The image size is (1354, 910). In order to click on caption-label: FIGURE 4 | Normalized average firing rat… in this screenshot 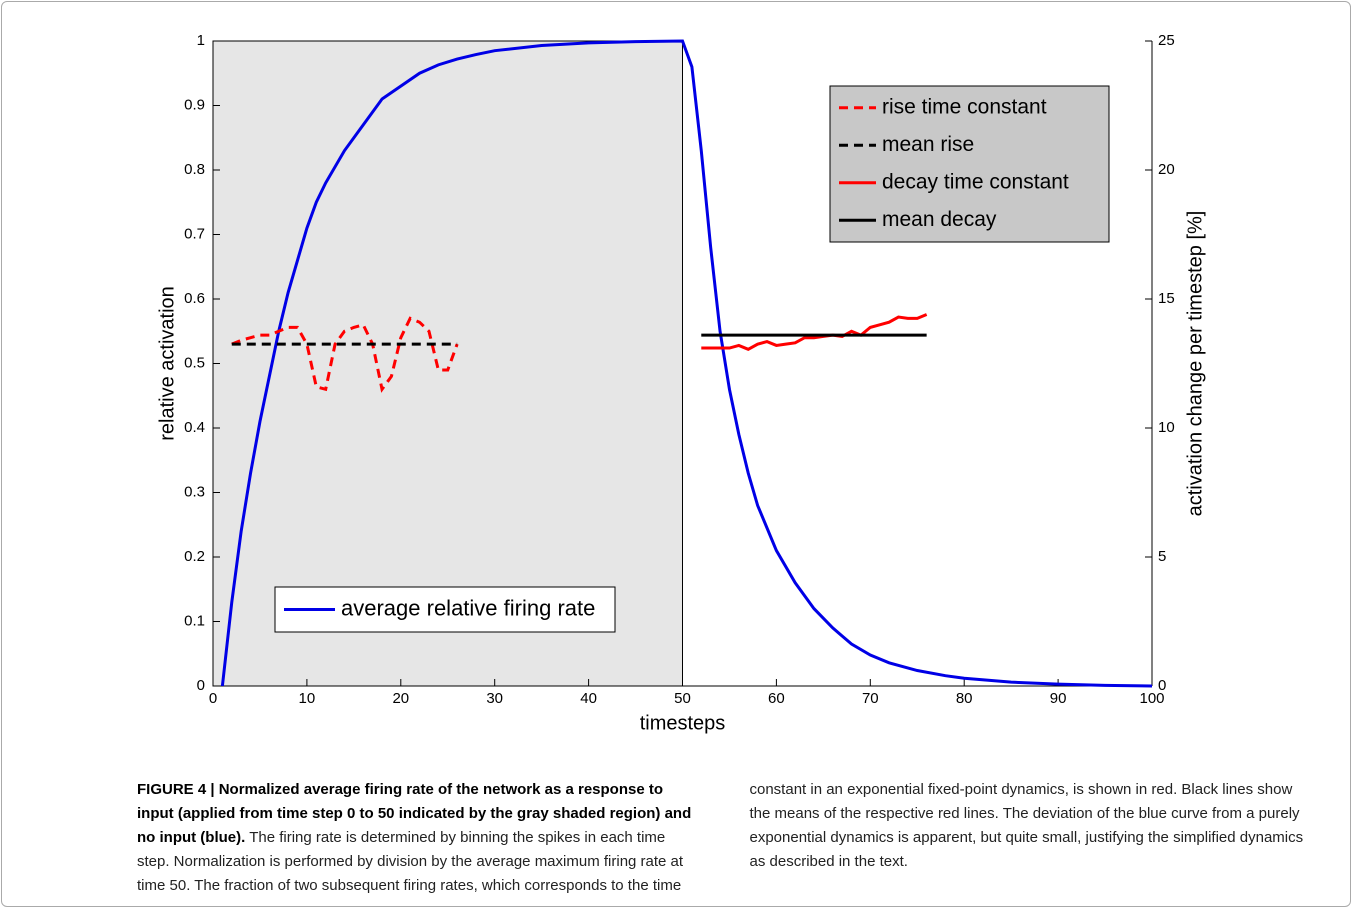, I will do `click(414, 813)`.